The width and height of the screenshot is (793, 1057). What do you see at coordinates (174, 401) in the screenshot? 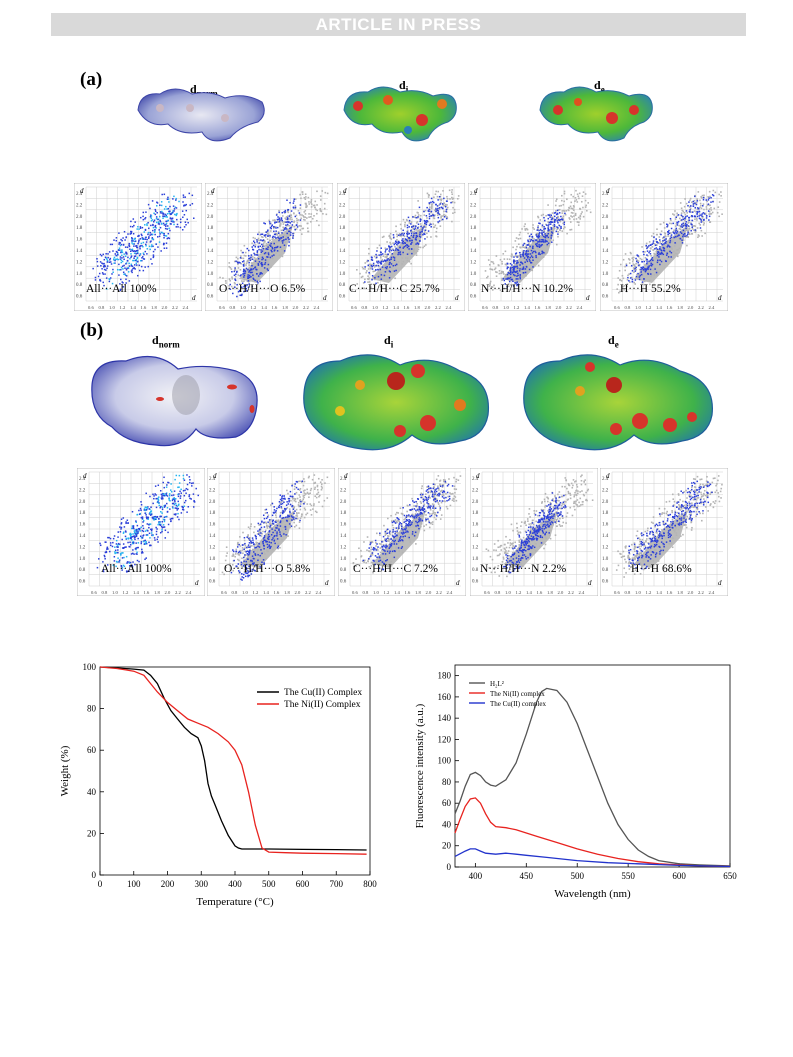
I see `panel-b-dnorm-surface` at bounding box center [174, 401].